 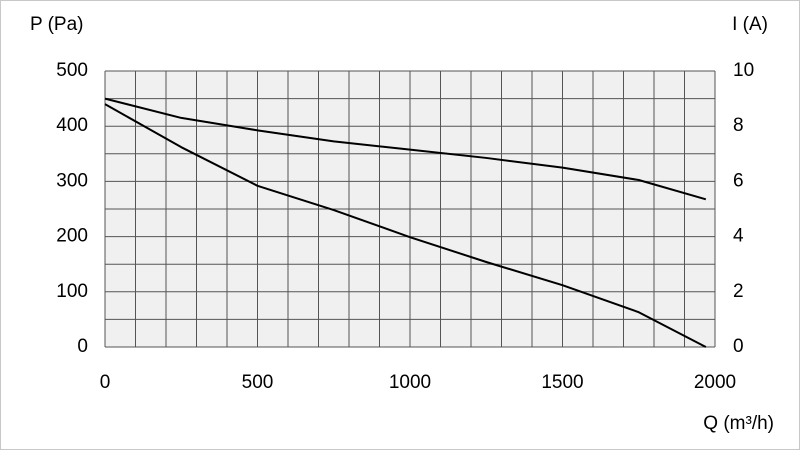 I want to click on y2-tick-label: 0, so click(x=738, y=346).